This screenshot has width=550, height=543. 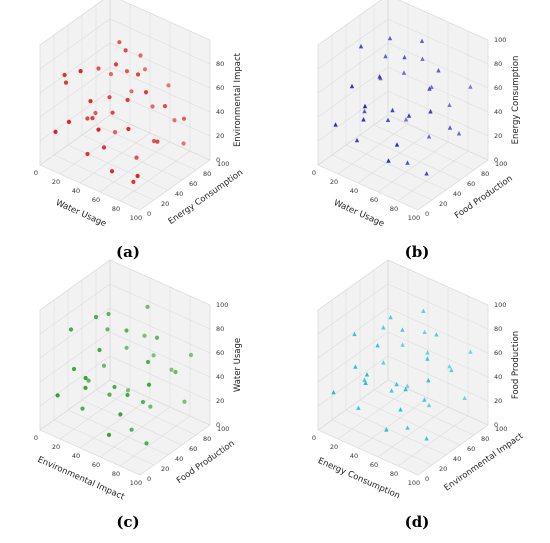 I want to click on x-tick-label: 40, so click(x=76, y=456).